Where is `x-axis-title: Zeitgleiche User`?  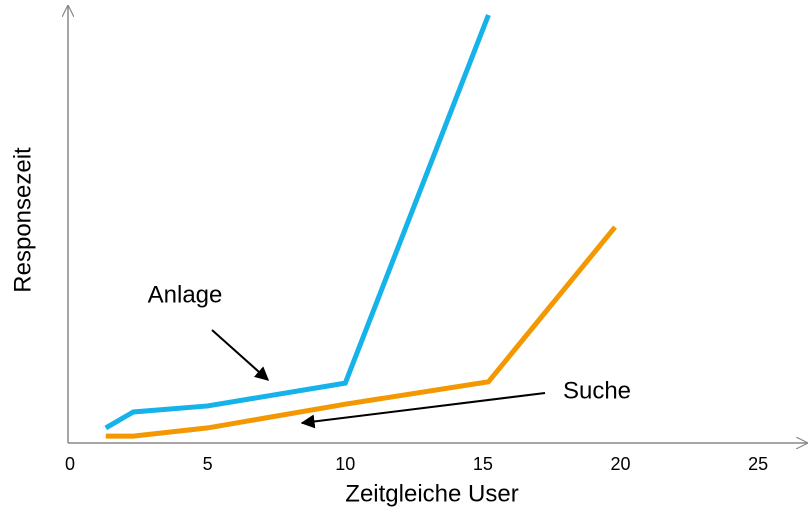
x-axis-title: Zeitgleiche User is located at coordinates (431, 493).